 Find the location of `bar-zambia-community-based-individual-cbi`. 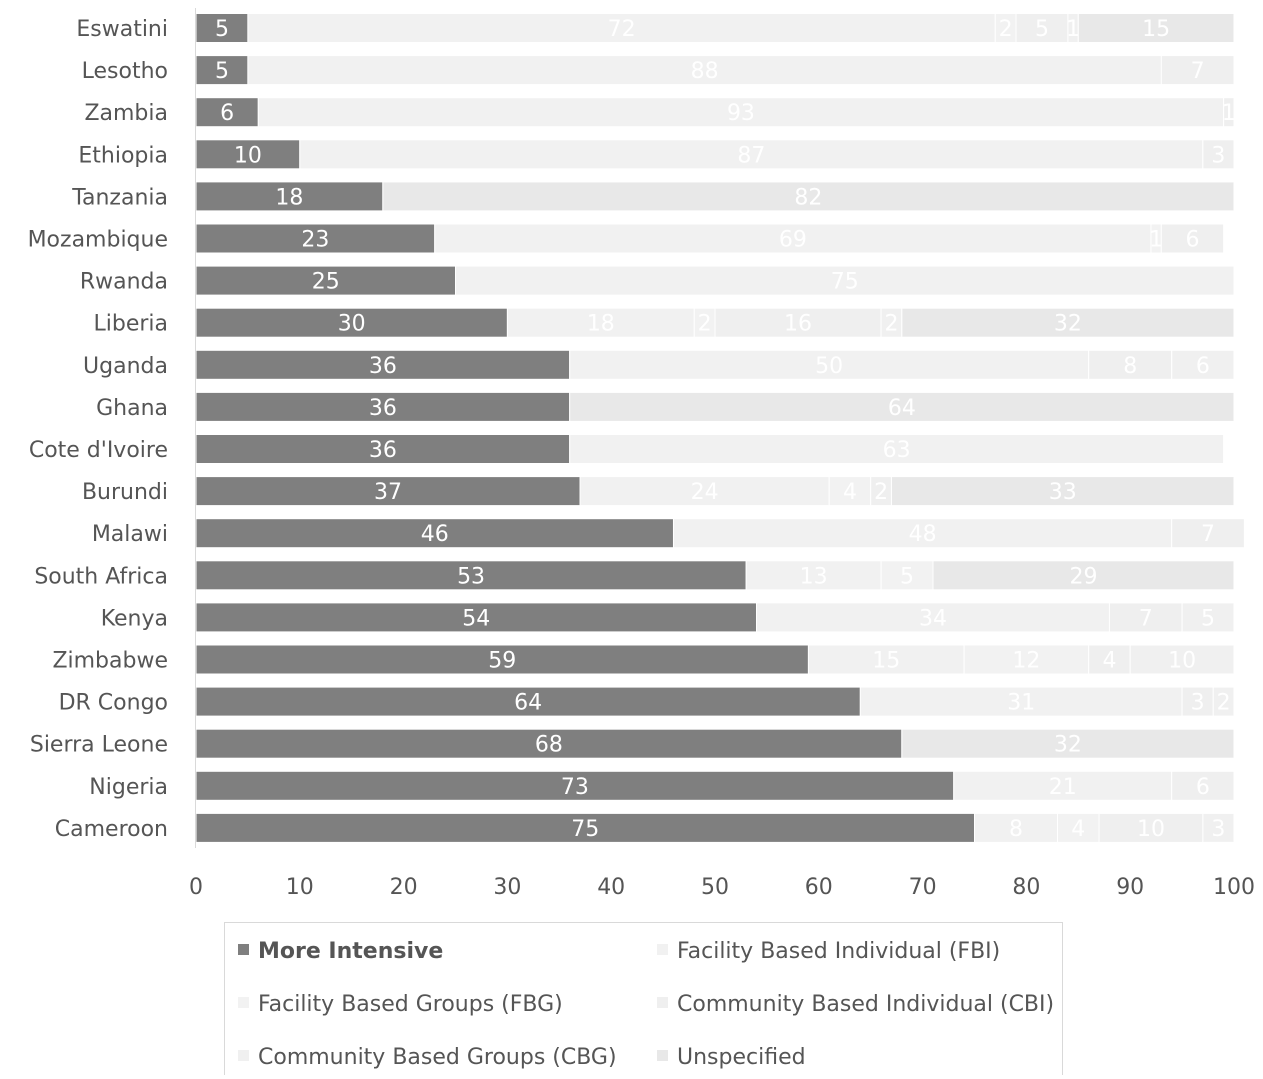

bar-zambia-community-based-individual-cbi is located at coordinates (1229, 112).